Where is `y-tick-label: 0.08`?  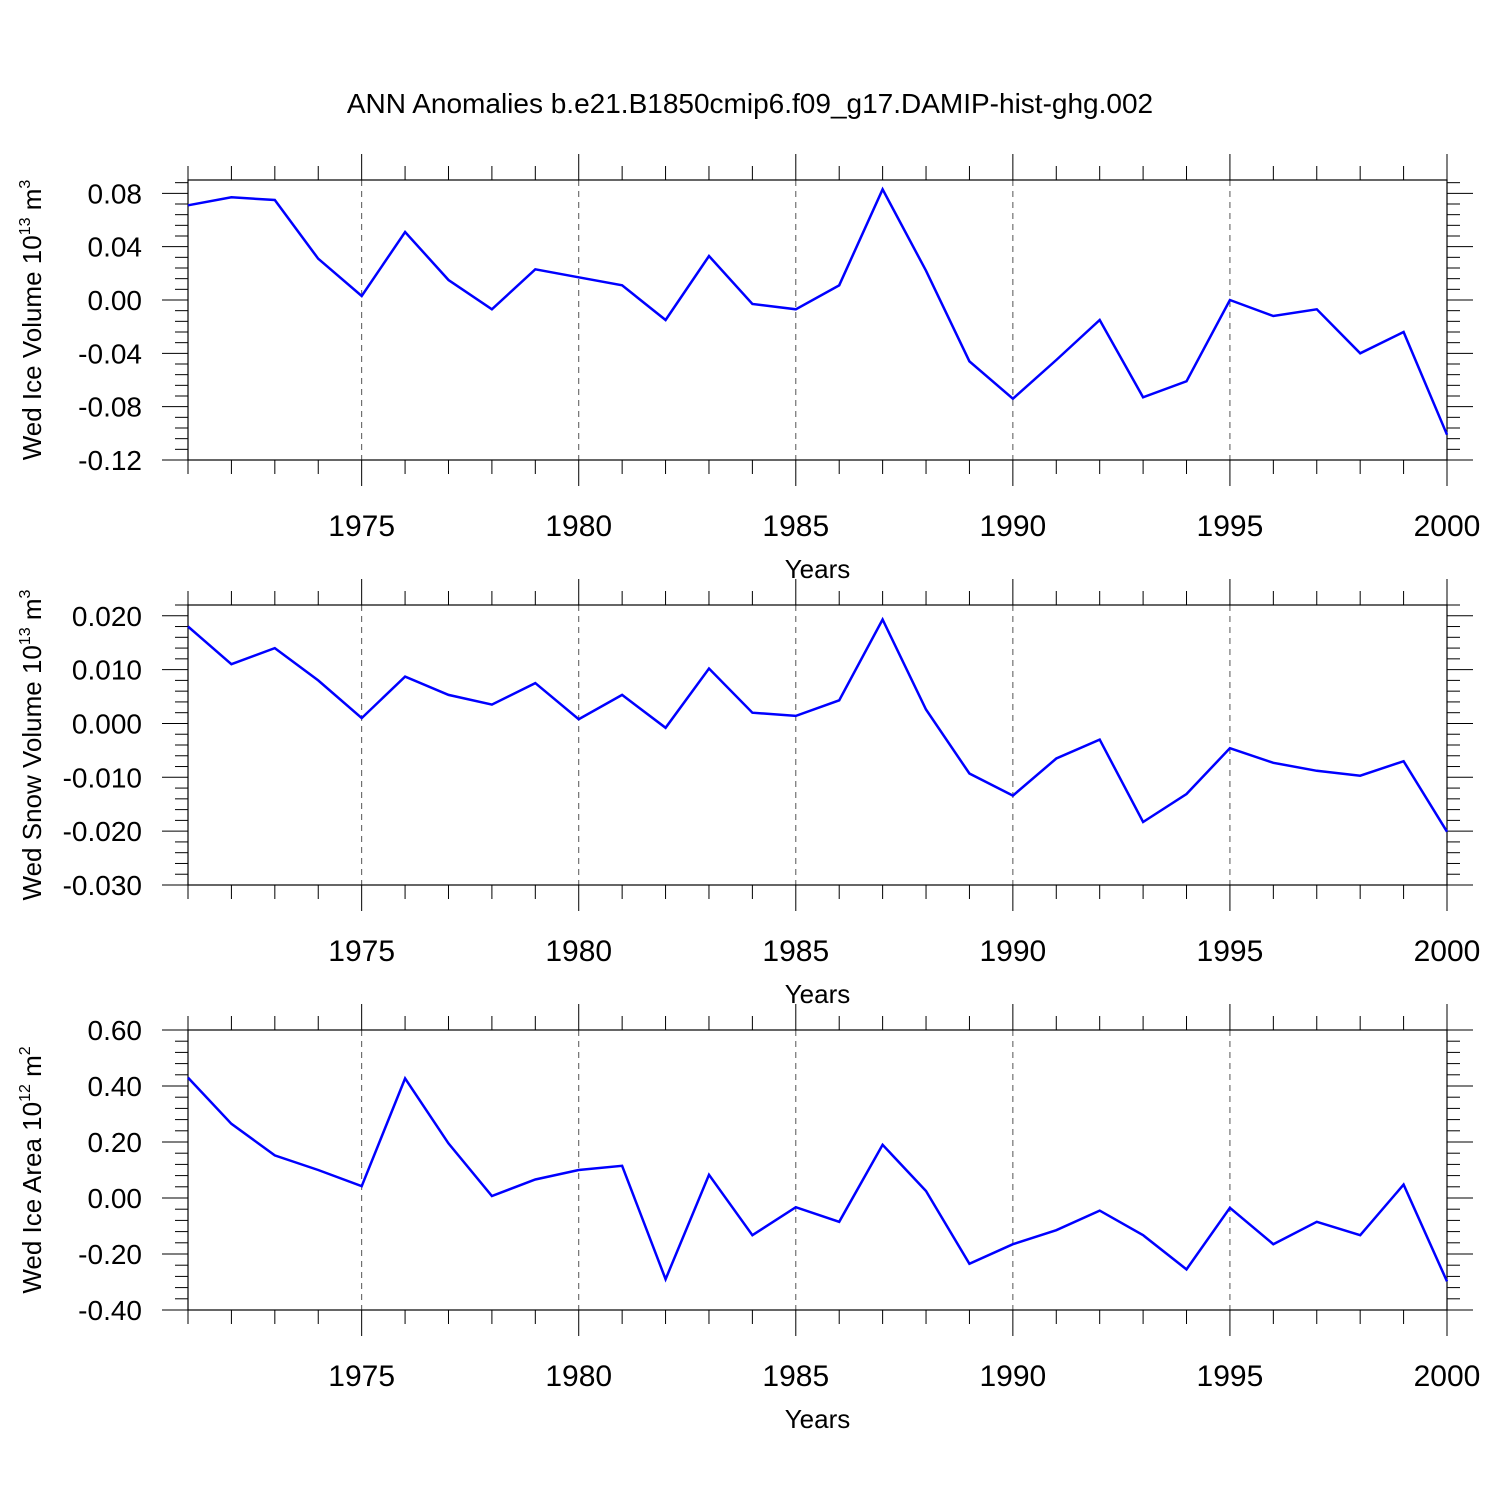 y-tick-label: 0.08 is located at coordinates (115, 193).